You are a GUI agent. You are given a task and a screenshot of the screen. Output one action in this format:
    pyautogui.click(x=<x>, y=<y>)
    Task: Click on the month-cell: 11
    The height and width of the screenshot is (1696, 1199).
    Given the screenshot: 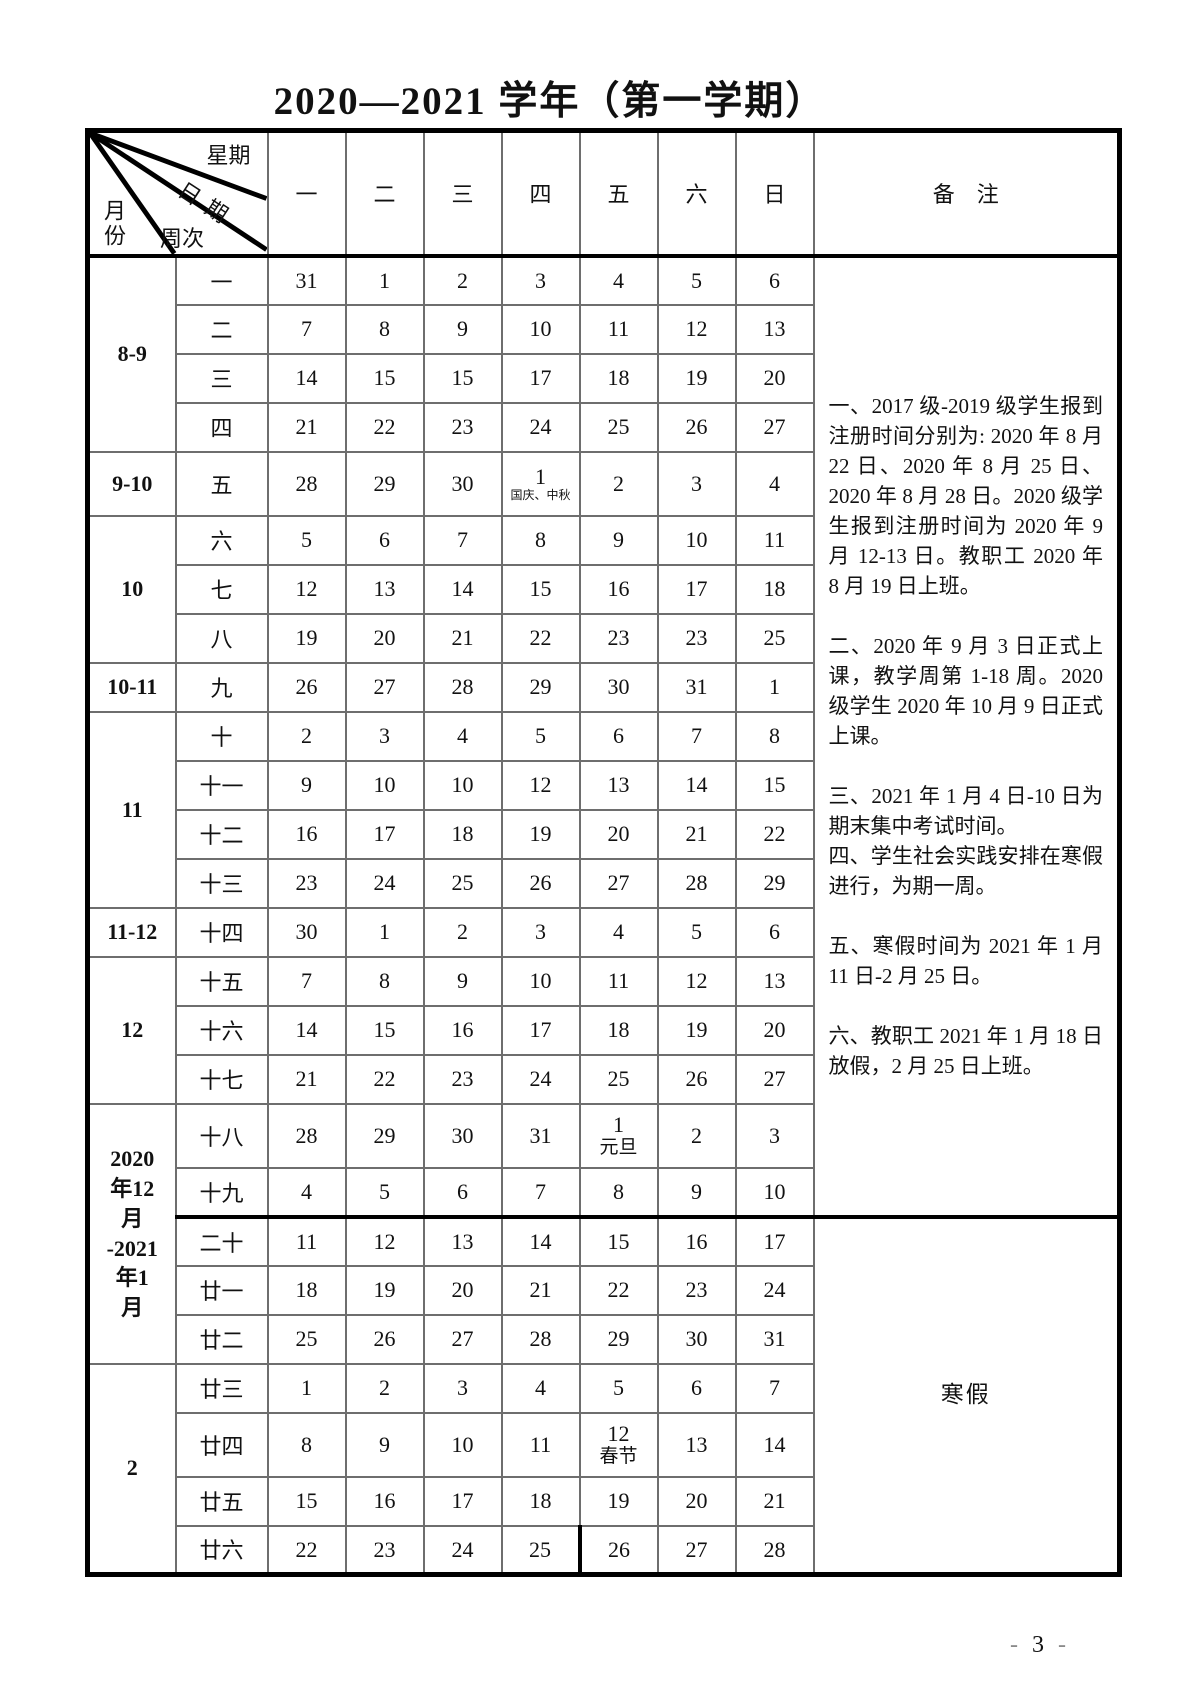 What is the action you would take?
    pyautogui.click(x=131, y=809)
    